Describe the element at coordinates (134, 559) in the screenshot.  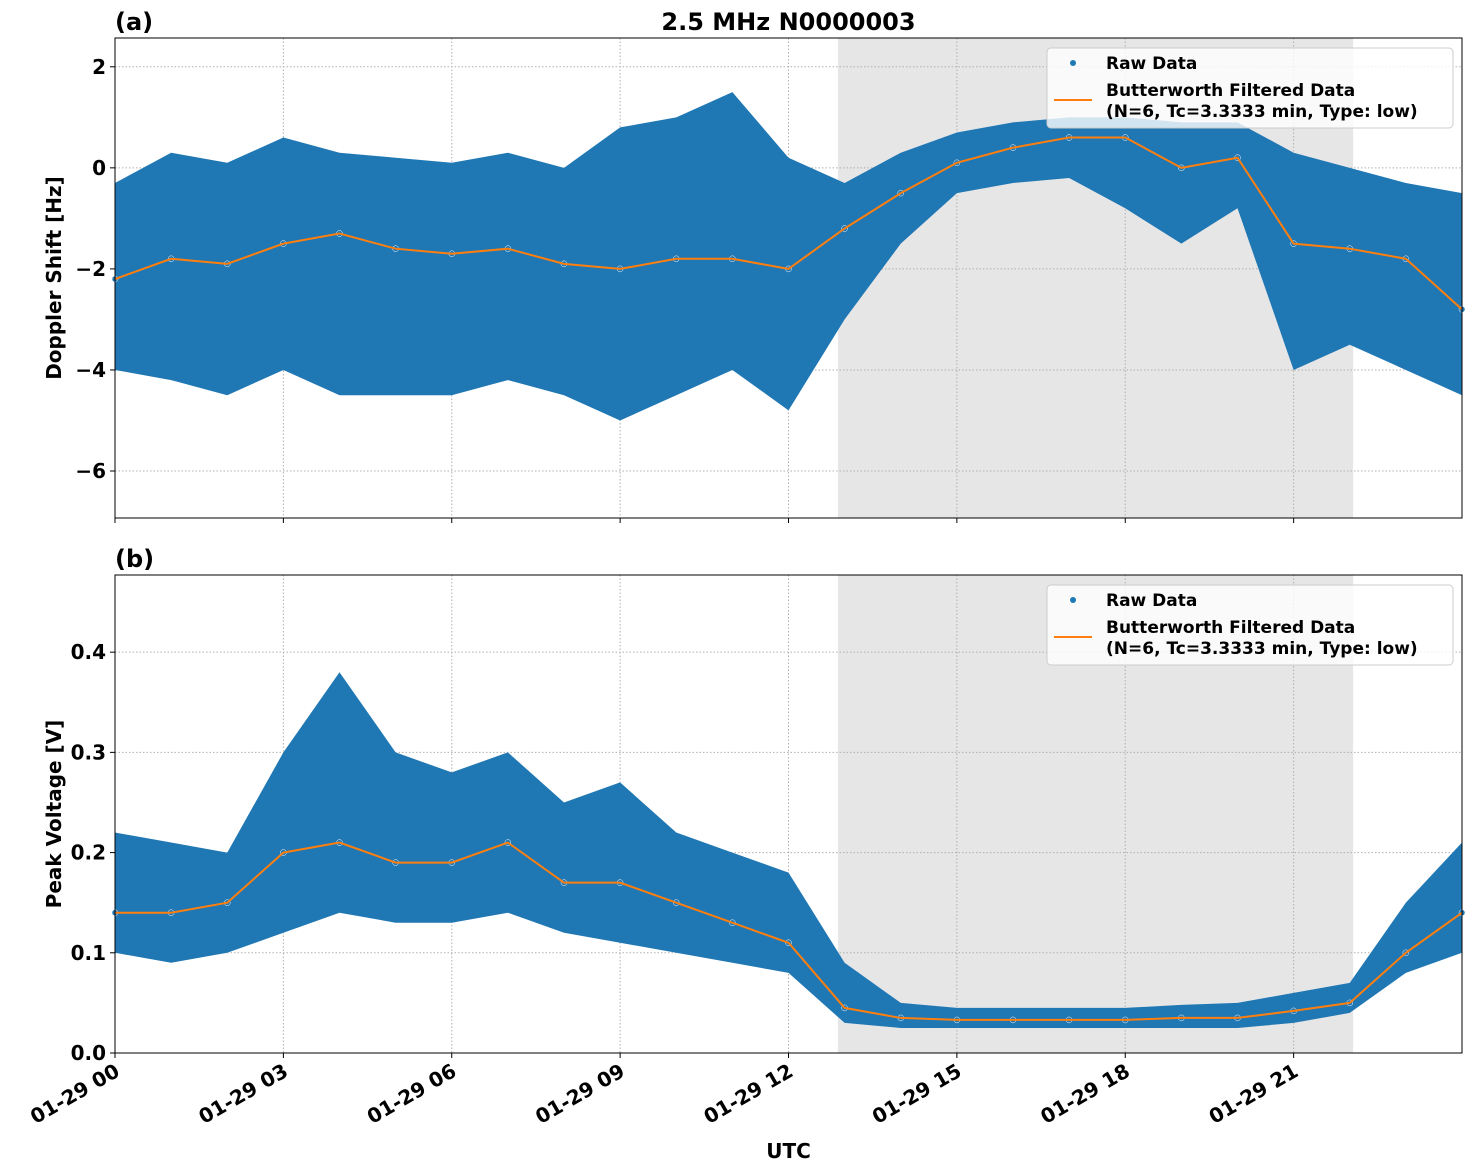
I see `panel-label: (b)` at that location.